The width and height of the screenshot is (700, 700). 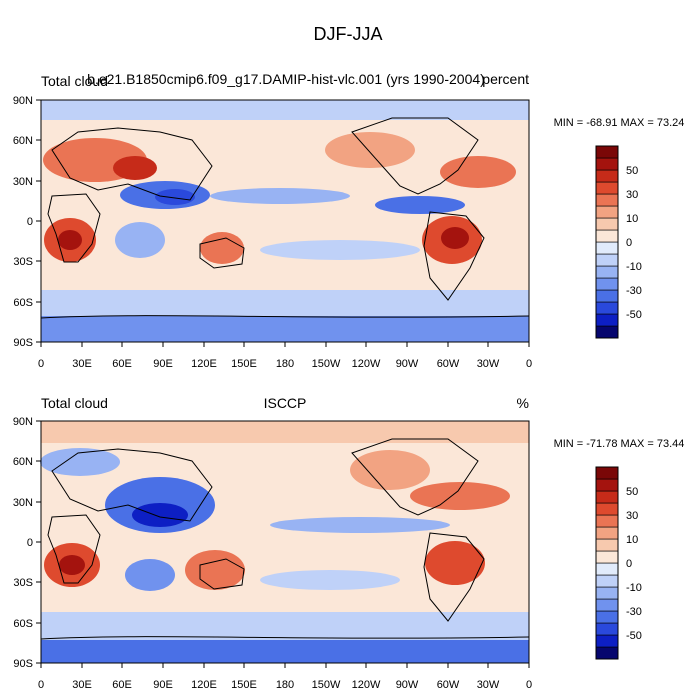 I want to click on figure-title: DJF-JJA, so click(x=348, y=34).